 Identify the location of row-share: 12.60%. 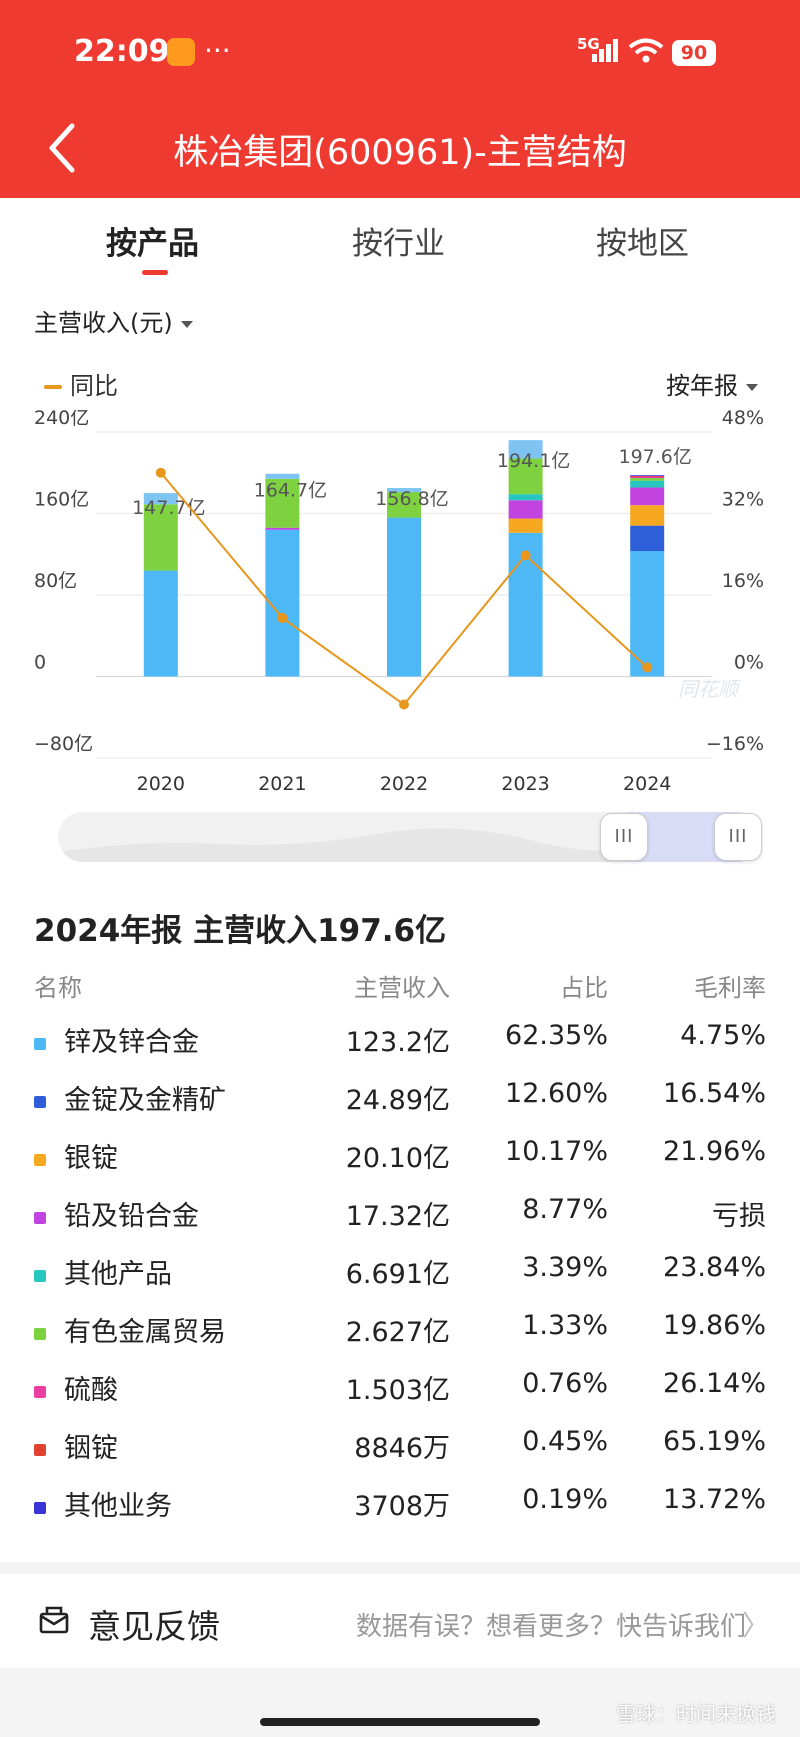
(556, 1093).